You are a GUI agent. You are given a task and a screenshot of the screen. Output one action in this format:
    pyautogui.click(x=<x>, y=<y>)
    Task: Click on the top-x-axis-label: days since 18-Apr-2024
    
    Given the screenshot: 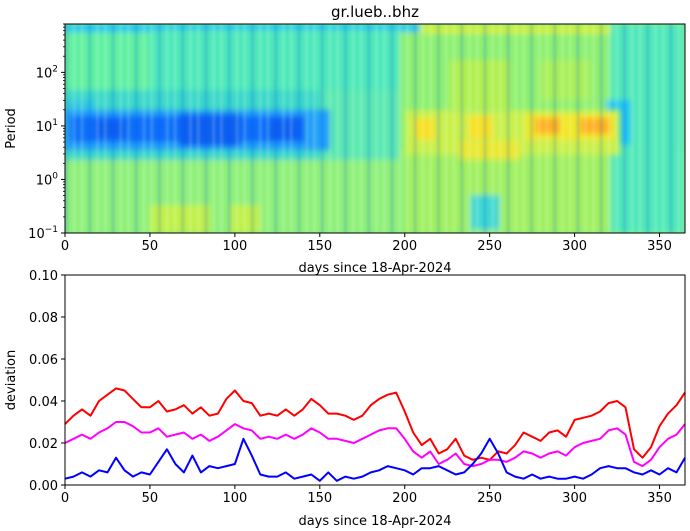 What is the action you would take?
    pyautogui.click(x=374, y=268)
    